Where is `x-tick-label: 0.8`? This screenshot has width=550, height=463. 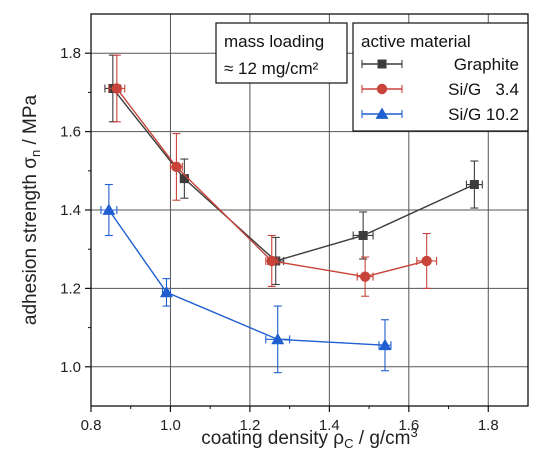 x-tick-label: 0.8 is located at coordinates (91, 425).